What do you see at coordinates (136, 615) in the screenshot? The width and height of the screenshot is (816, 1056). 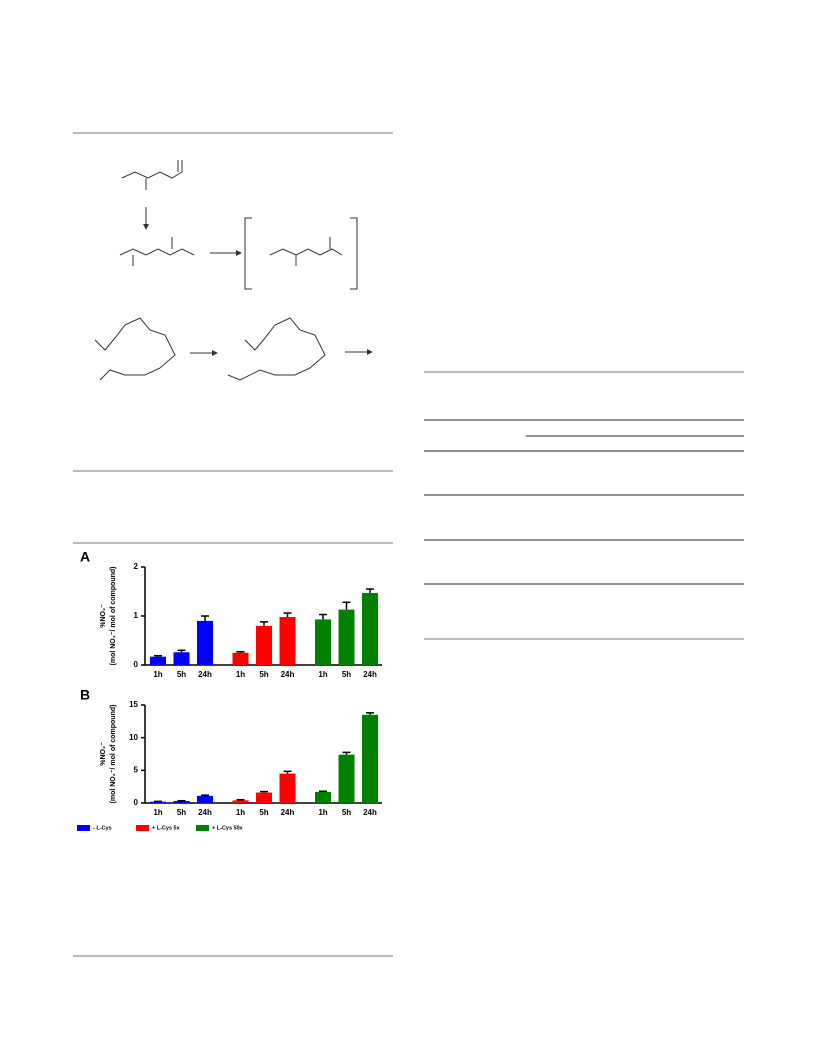 I see `y-tick-label: 1` at bounding box center [136, 615].